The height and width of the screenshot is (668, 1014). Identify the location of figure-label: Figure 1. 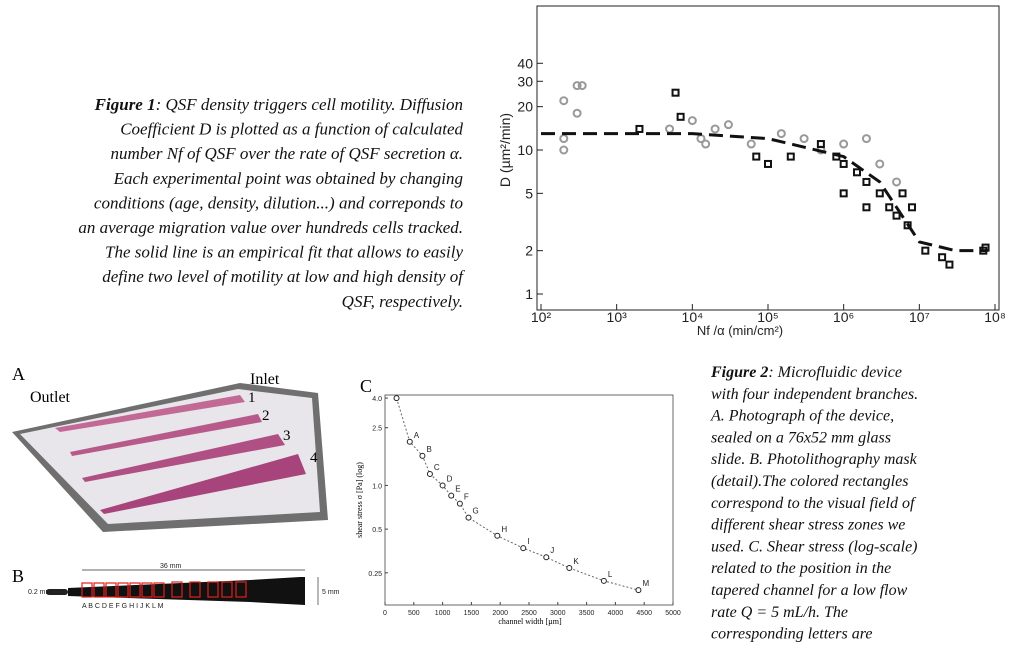
(125, 104).